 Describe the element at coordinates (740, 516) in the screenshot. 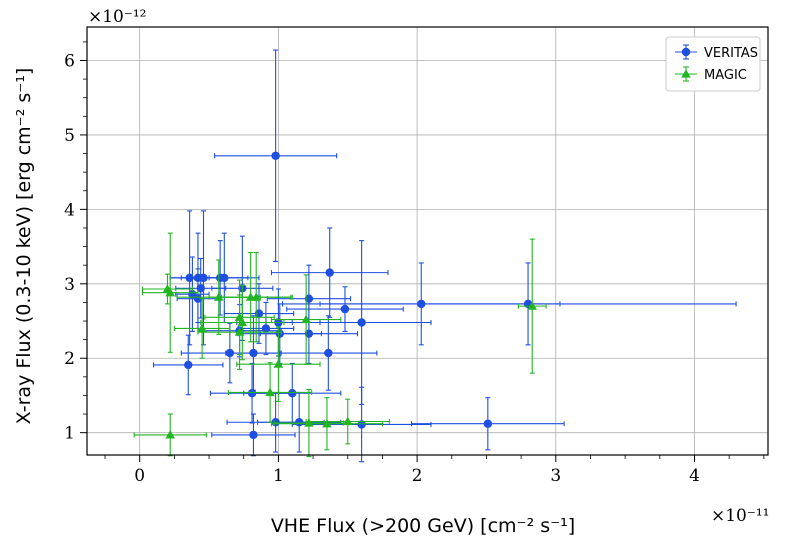

I see `x-axis-exponent: ×10⁻¹¹` at that location.